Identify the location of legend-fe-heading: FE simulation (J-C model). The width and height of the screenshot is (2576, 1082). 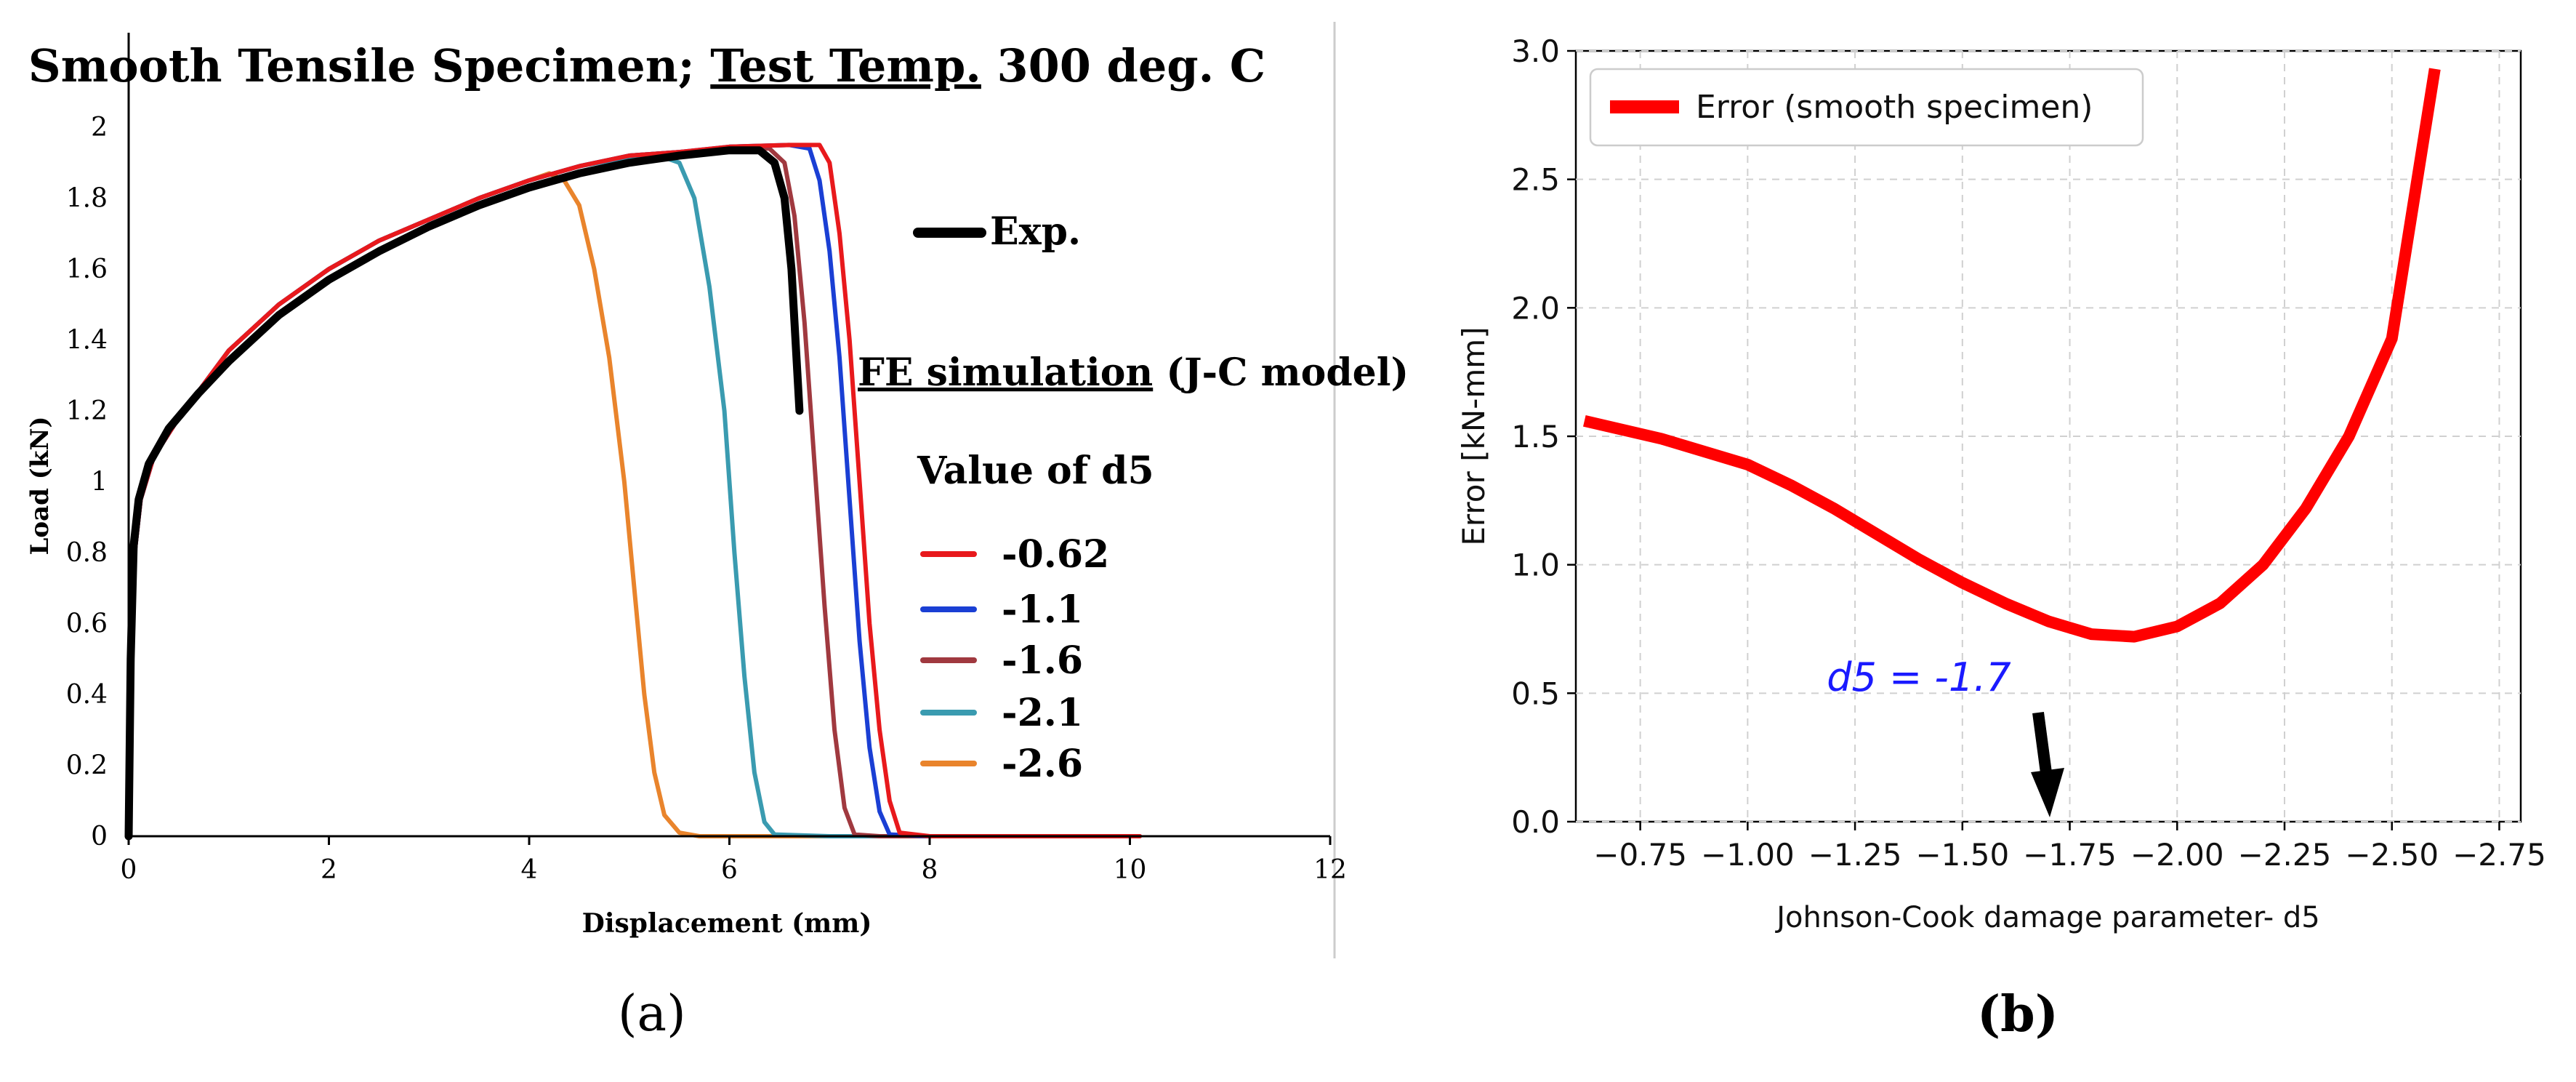
(1133, 373).